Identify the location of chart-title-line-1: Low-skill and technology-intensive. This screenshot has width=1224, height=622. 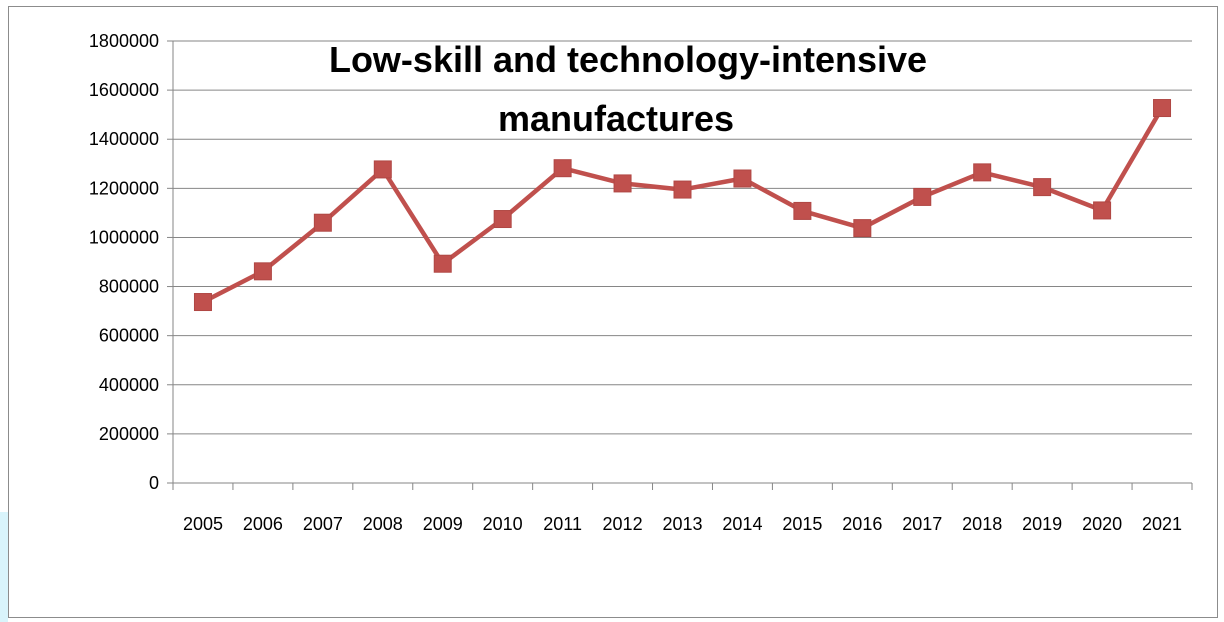
(628, 59).